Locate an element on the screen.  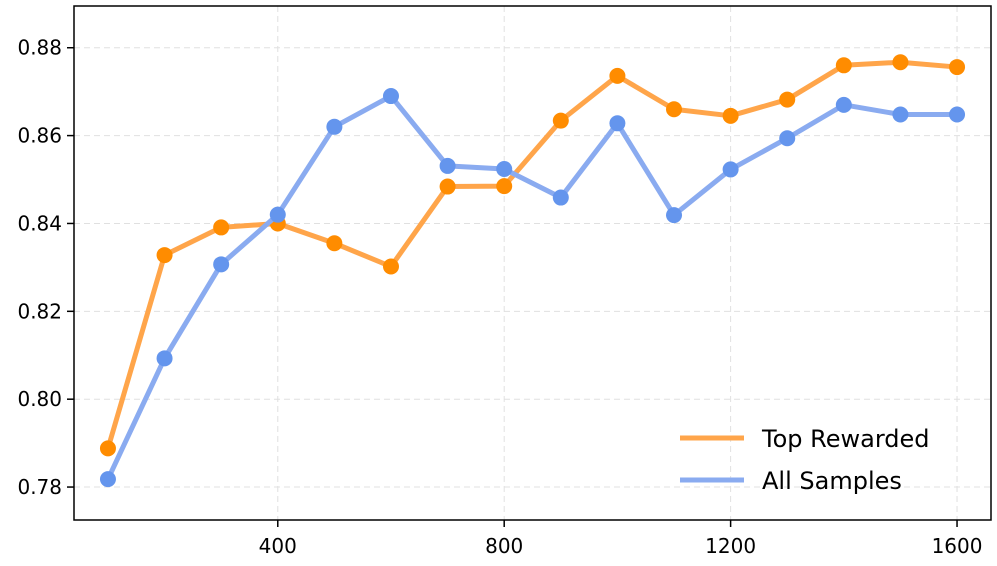
y-tick-label: 0.84 is located at coordinates (39, 223).